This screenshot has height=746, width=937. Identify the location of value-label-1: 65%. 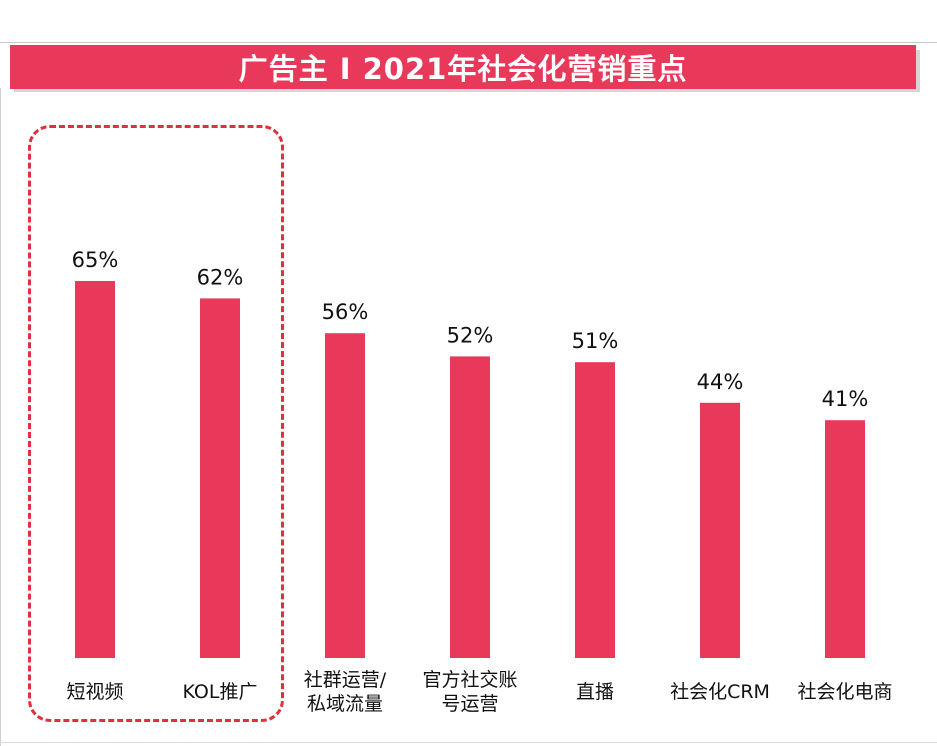
(95, 260).